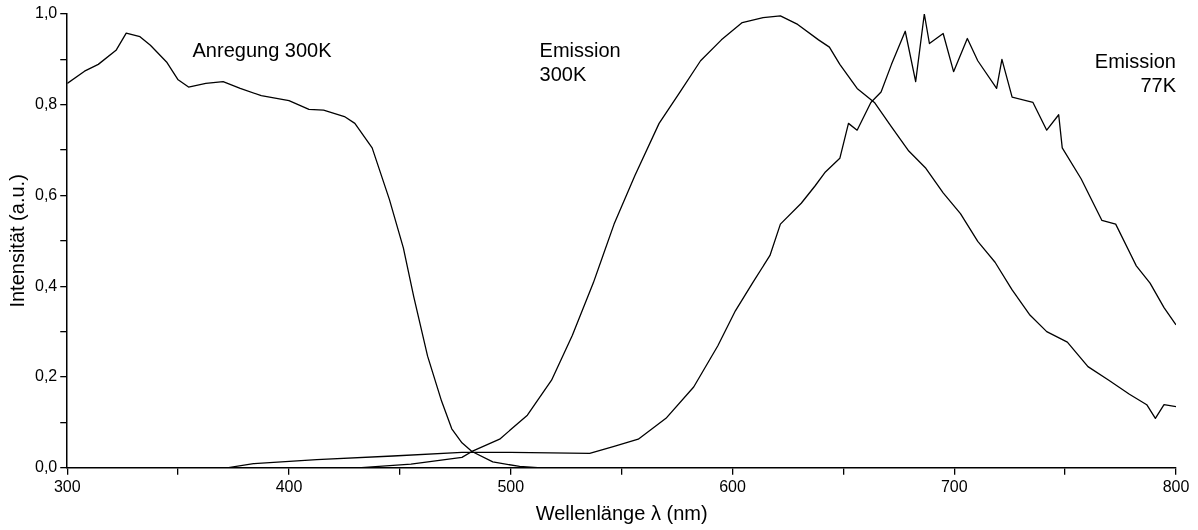  What do you see at coordinates (621, 512) in the screenshot?
I see `x-axis-title: Wellenlänge λ (nm)` at bounding box center [621, 512].